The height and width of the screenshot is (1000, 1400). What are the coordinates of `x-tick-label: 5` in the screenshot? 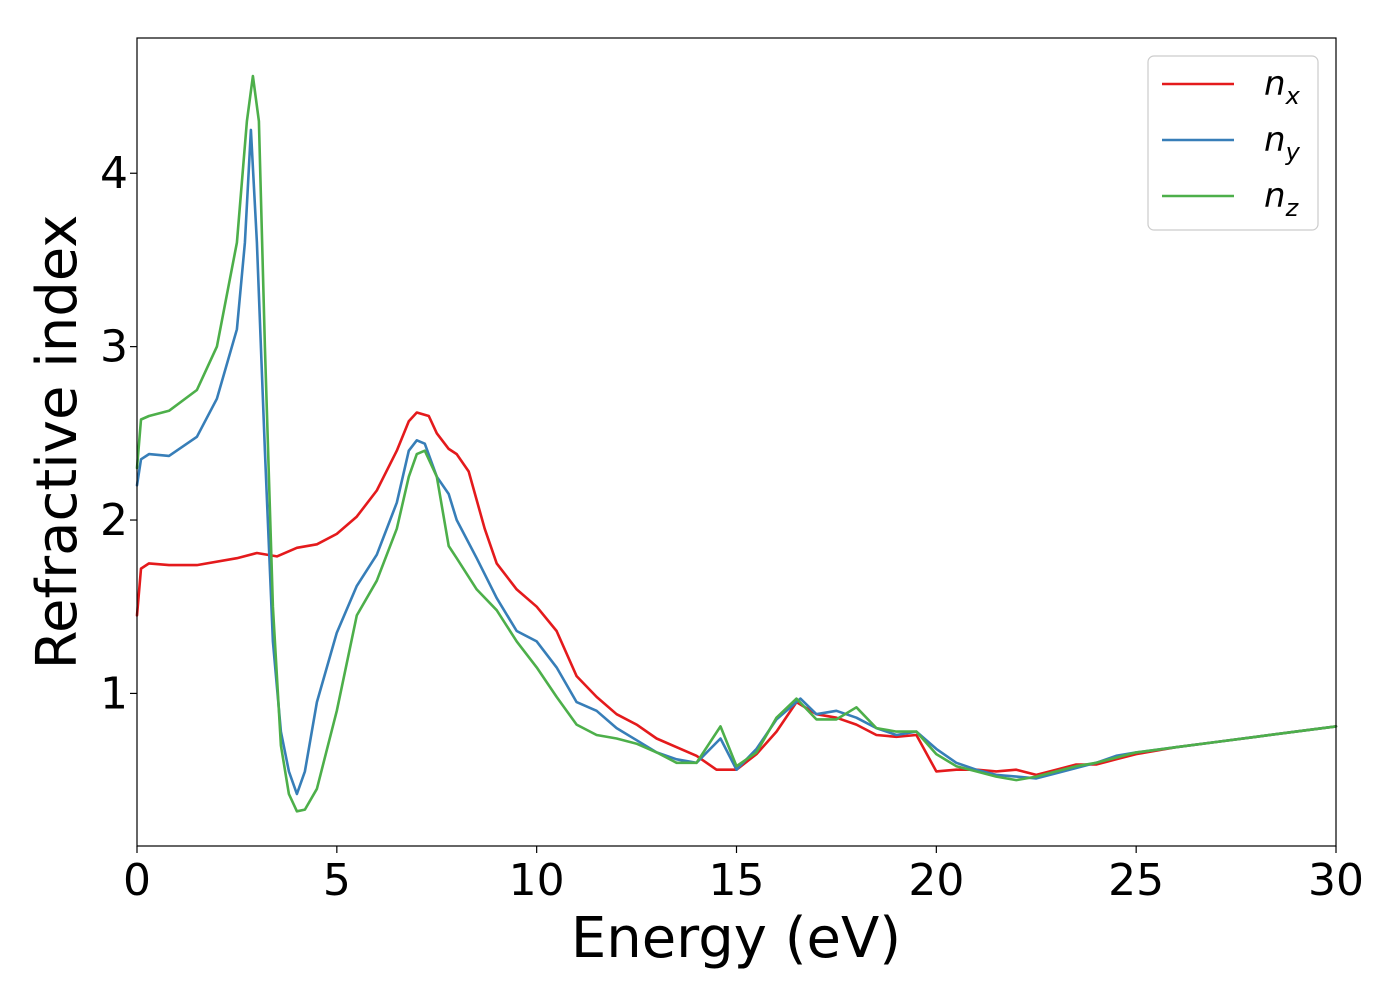 It's located at (337, 880).